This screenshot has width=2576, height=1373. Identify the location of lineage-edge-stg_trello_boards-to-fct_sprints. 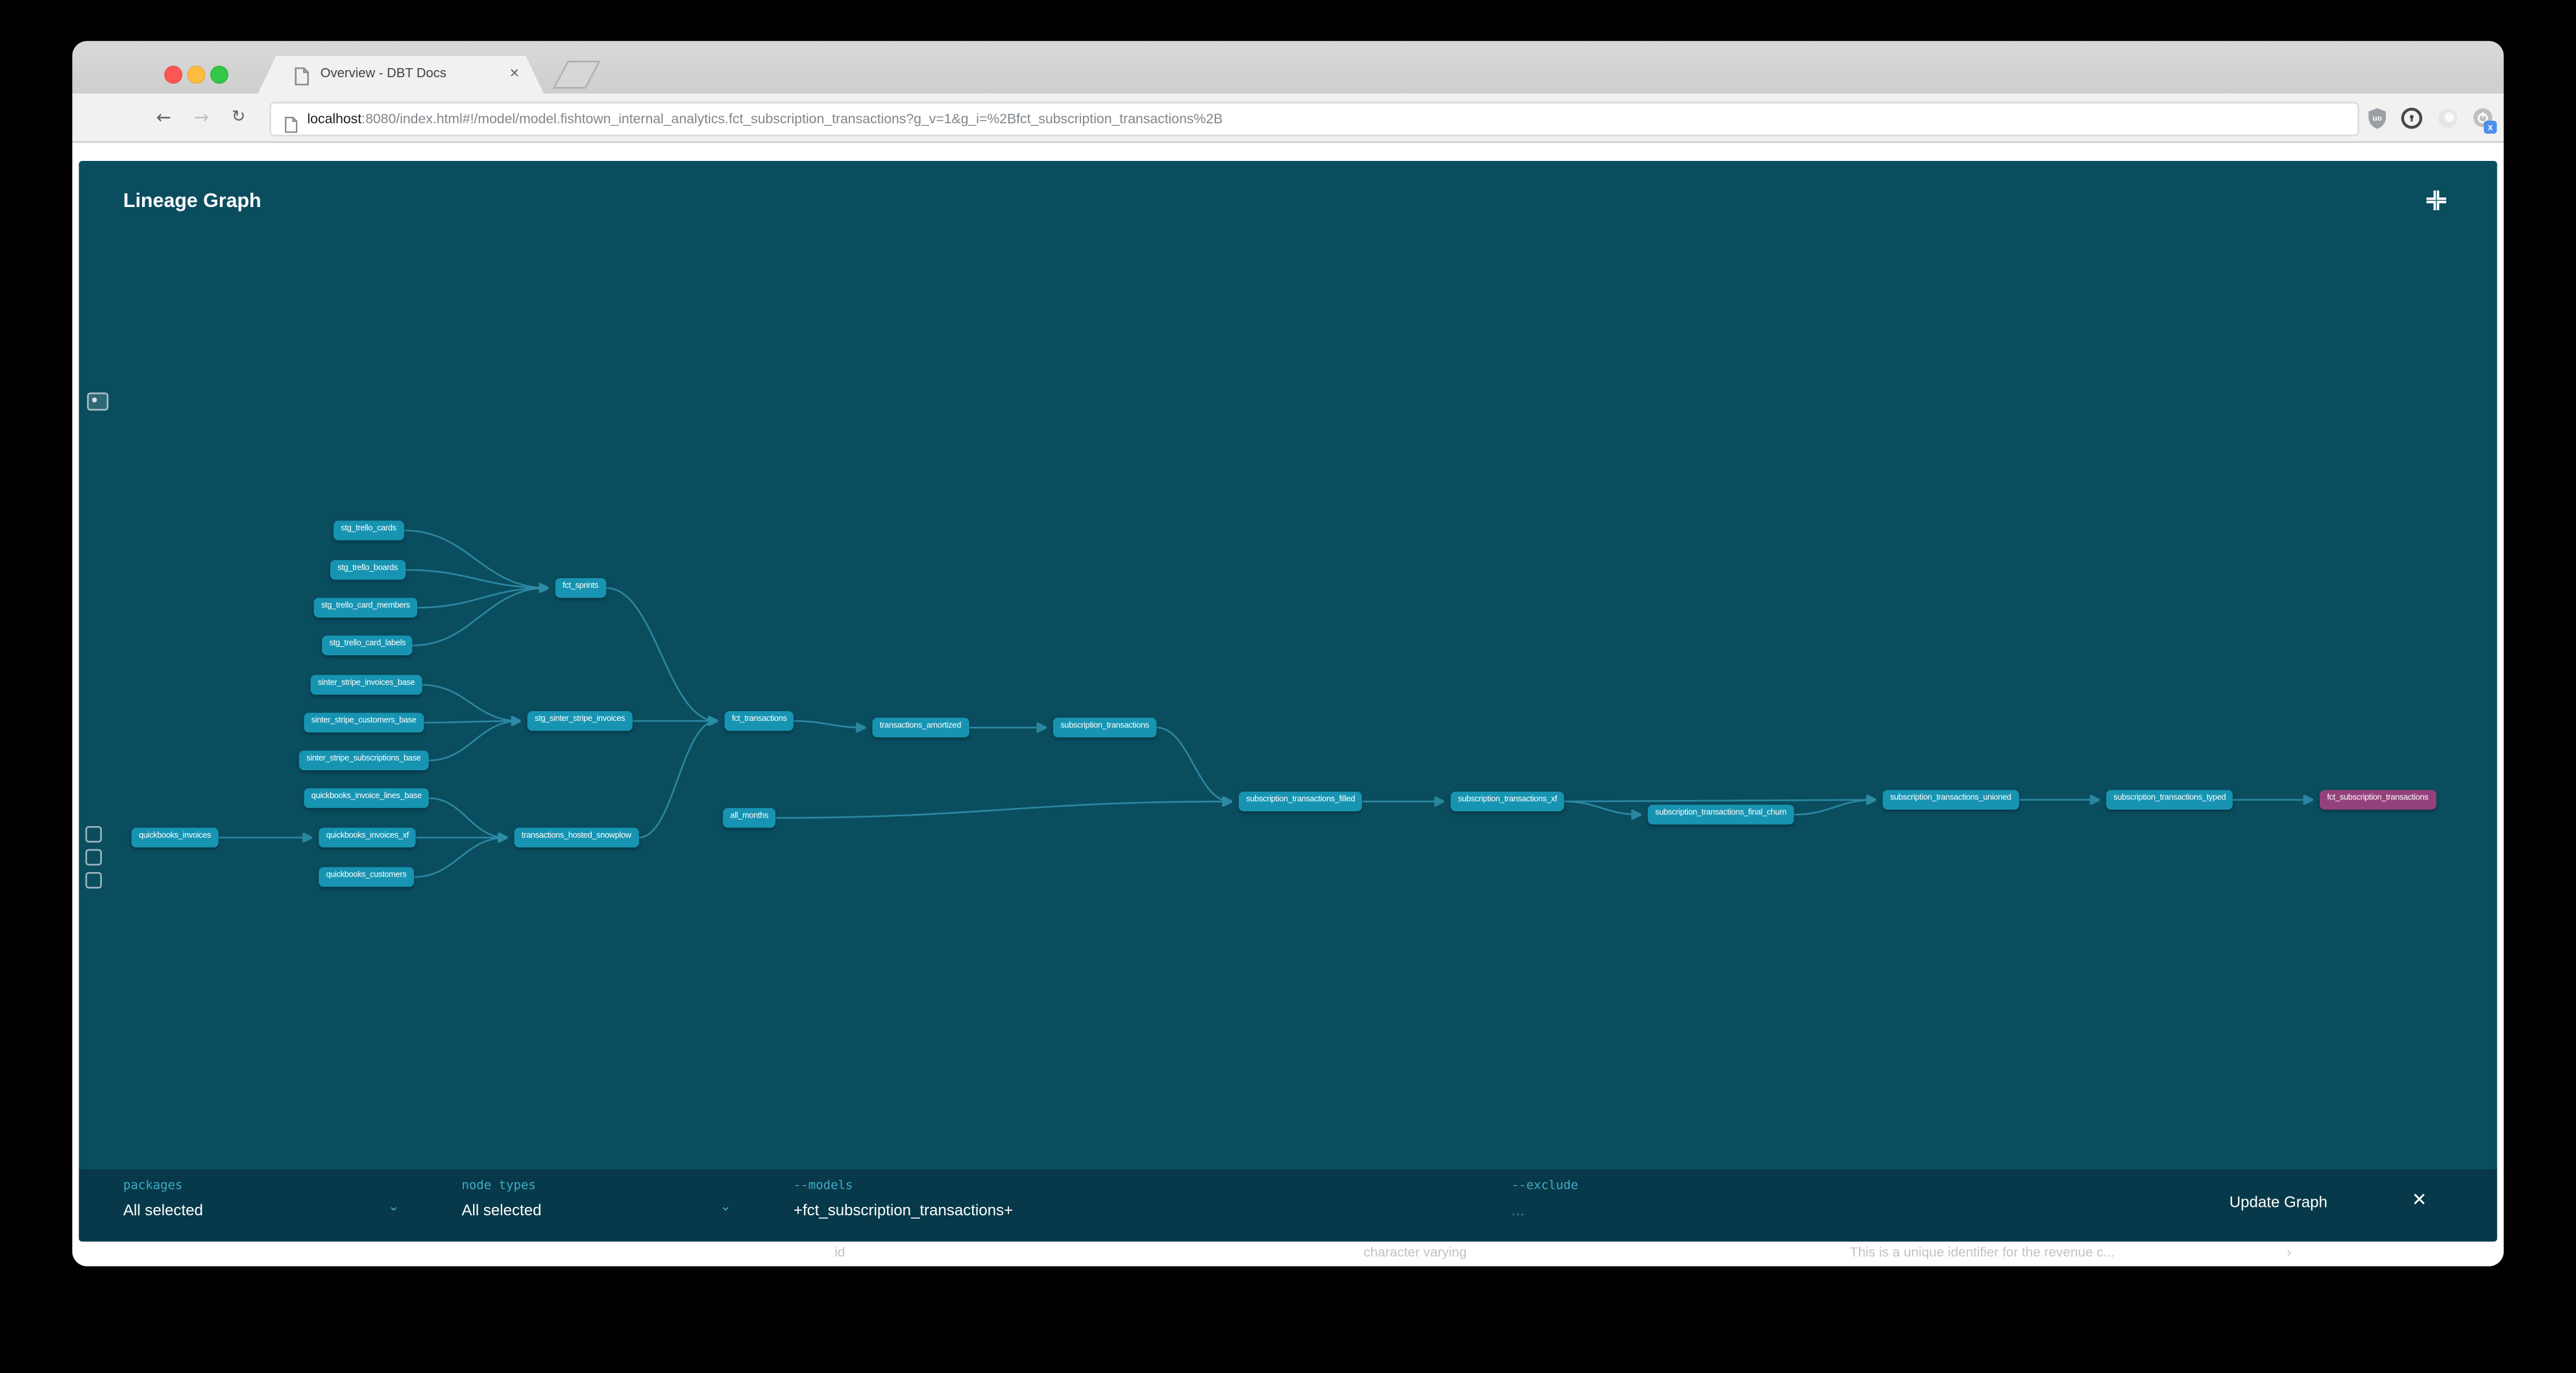
(476, 578).